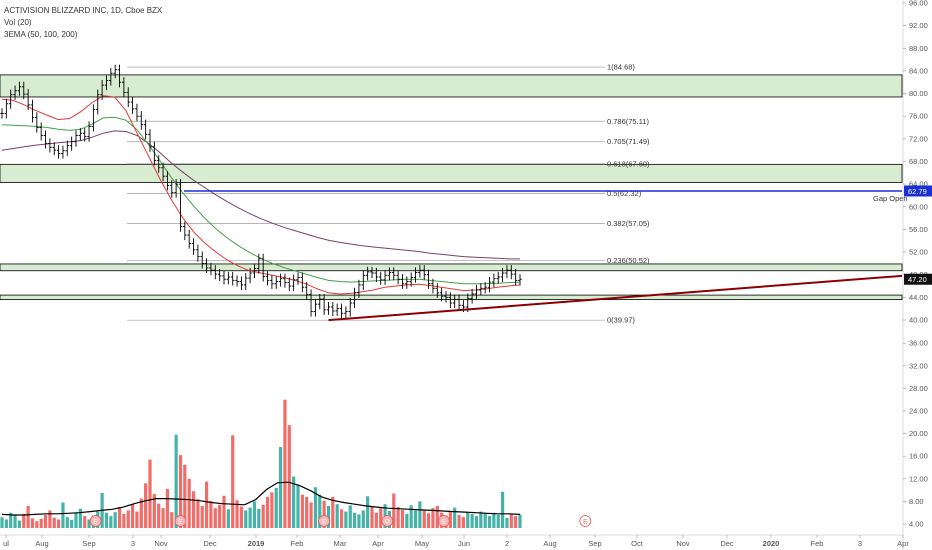 Image resolution: width=932 pixels, height=550 pixels. I want to click on volume-ma-line, so click(261, 498).